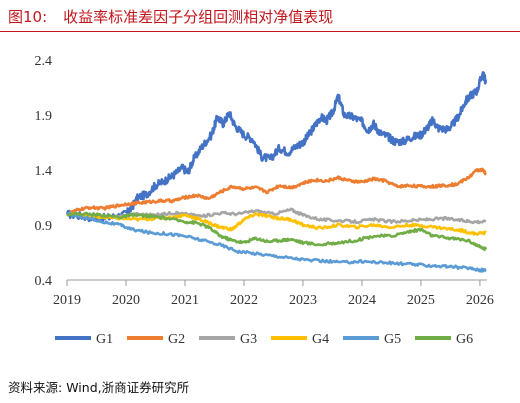  I want to click on legend-label-g6: G6, so click(464, 339).